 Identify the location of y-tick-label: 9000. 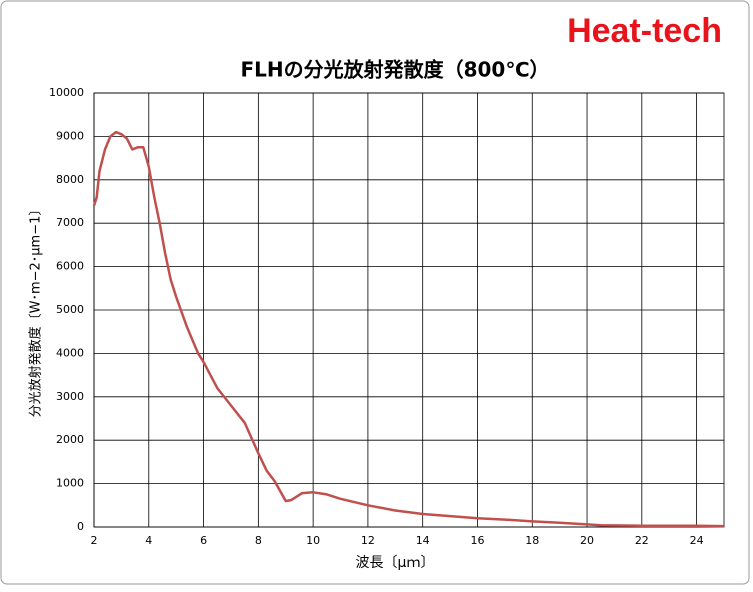
(70, 135).